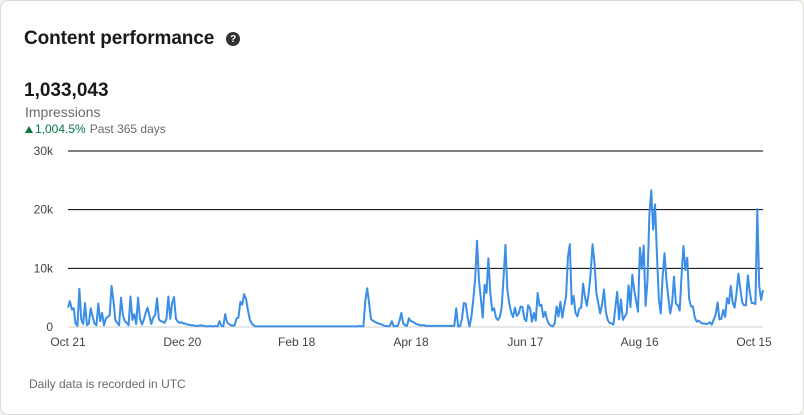  What do you see at coordinates (63, 112) in the screenshot?
I see `impressions-label: Impressions` at bounding box center [63, 112].